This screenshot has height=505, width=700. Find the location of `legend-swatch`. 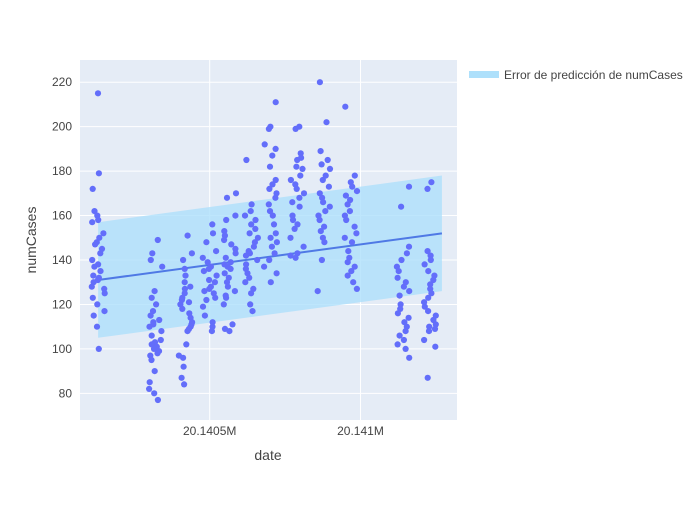

legend-swatch is located at coordinates (484, 74).